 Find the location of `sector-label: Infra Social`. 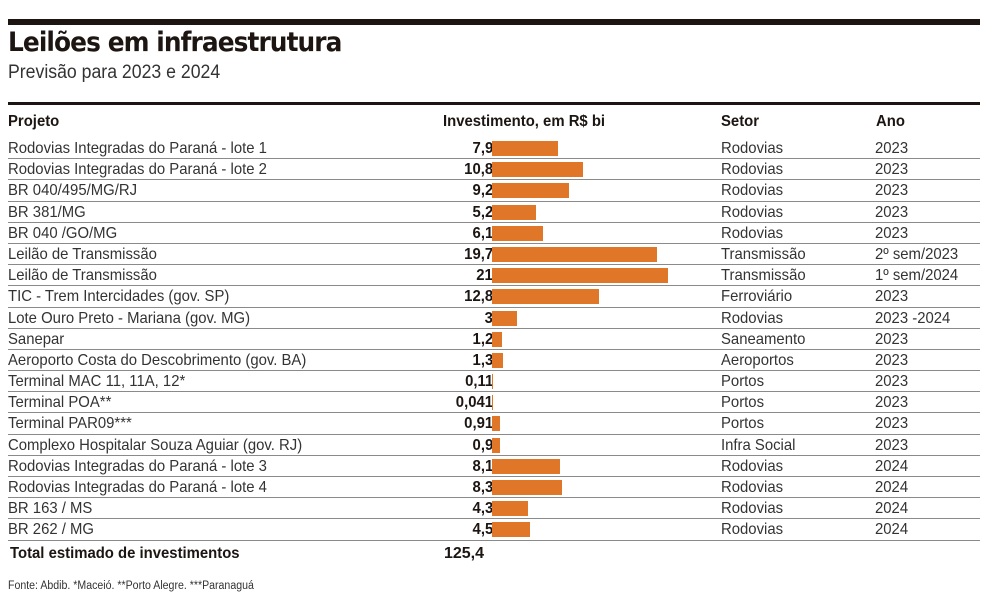

sector-label: Infra Social is located at coordinates (758, 445).